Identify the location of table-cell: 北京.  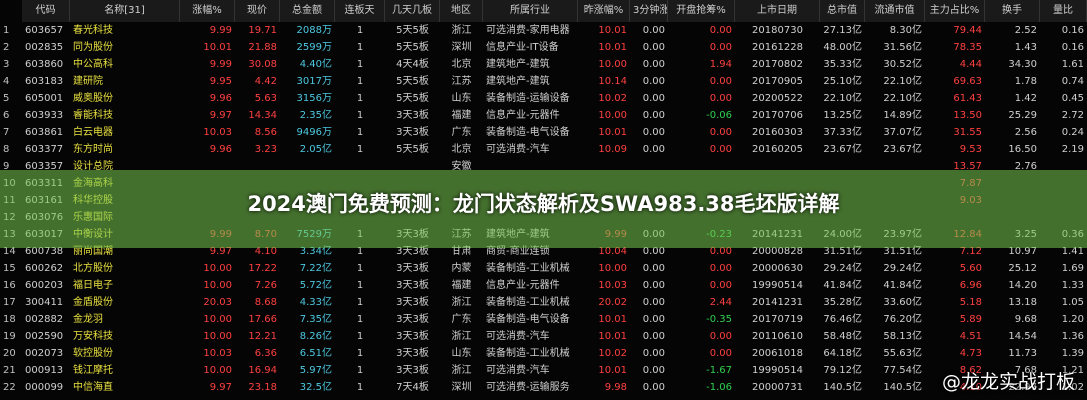
(461, 149).